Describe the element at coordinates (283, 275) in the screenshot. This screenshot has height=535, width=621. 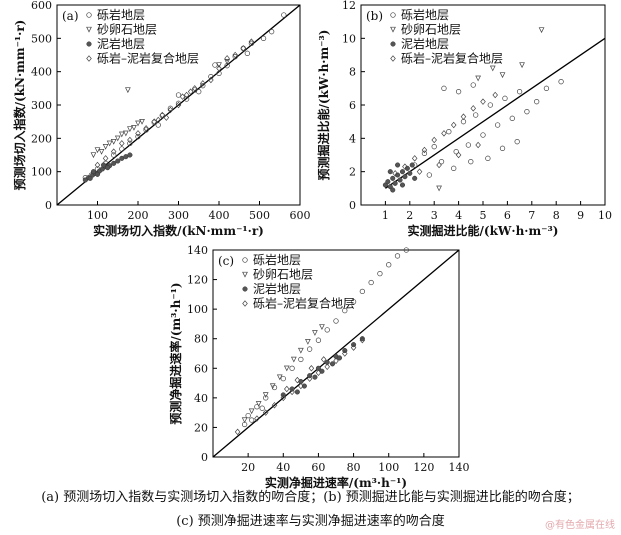
I see `legend-label: 砂卵石地层` at that location.